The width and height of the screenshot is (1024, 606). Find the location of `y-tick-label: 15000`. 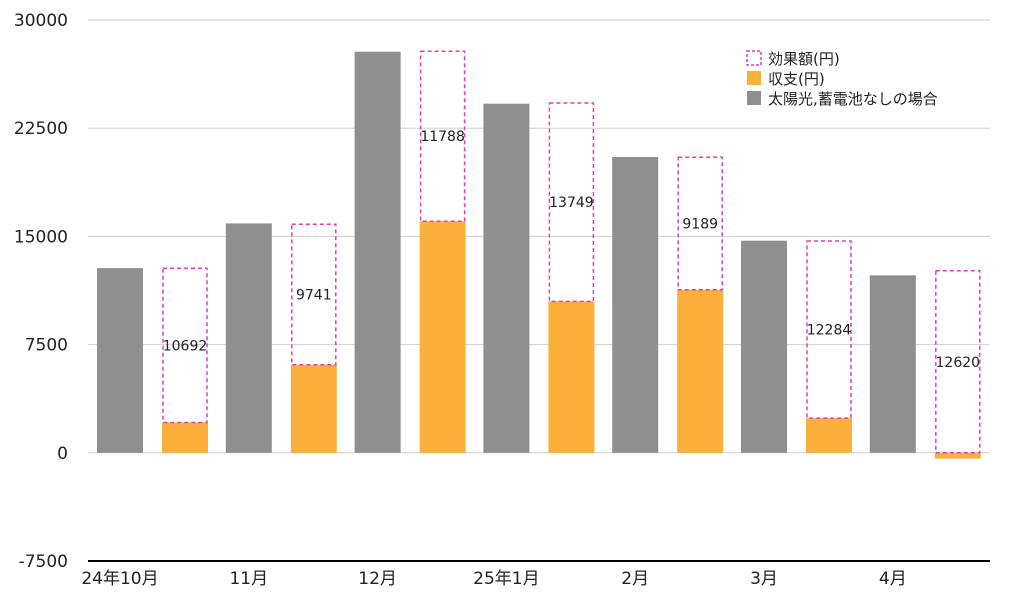

y-tick-label: 15000 is located at coordinates (41, 237).